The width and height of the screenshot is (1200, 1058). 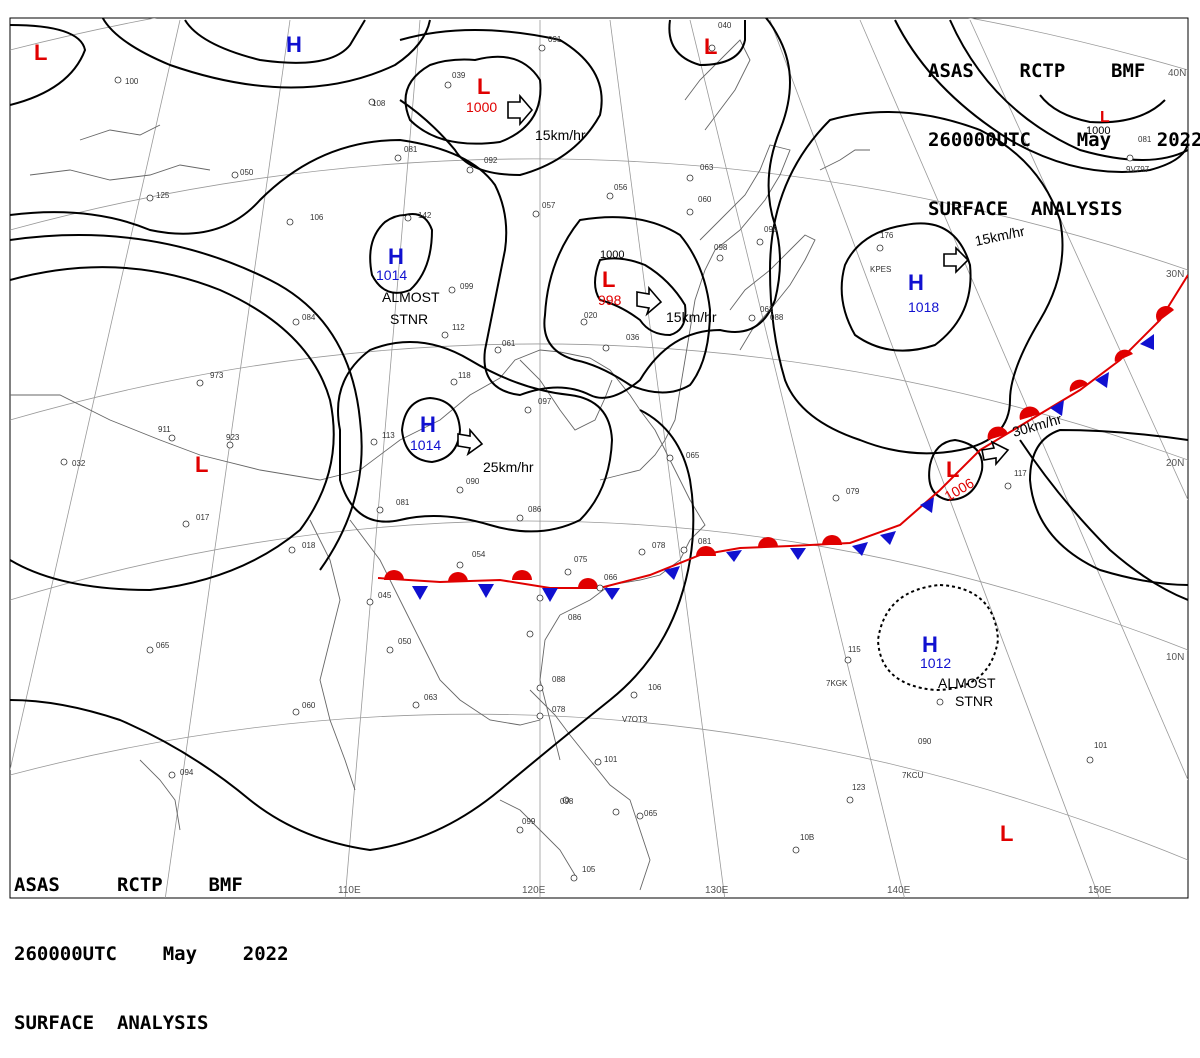 What do you see at coordinates (859, 787) in the screenshot?
I see `station-label: 123` at bounding box center [859, 787].